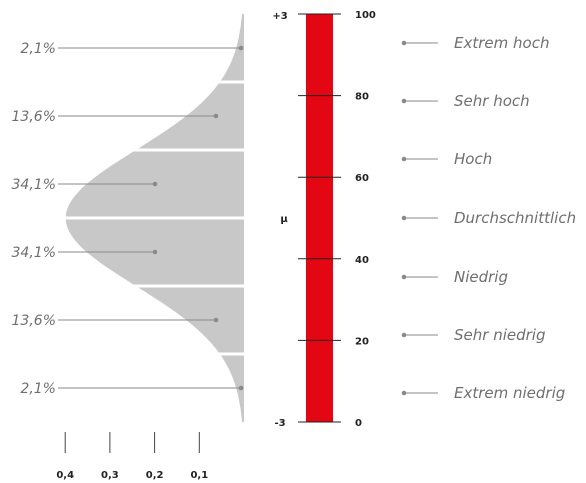 The height and width of the screenshot is (483, 586). What do you see at coordinates (362, 341) in the screenshot?
I see `scale-tick-label: 20` at bounding box center [362, 341].